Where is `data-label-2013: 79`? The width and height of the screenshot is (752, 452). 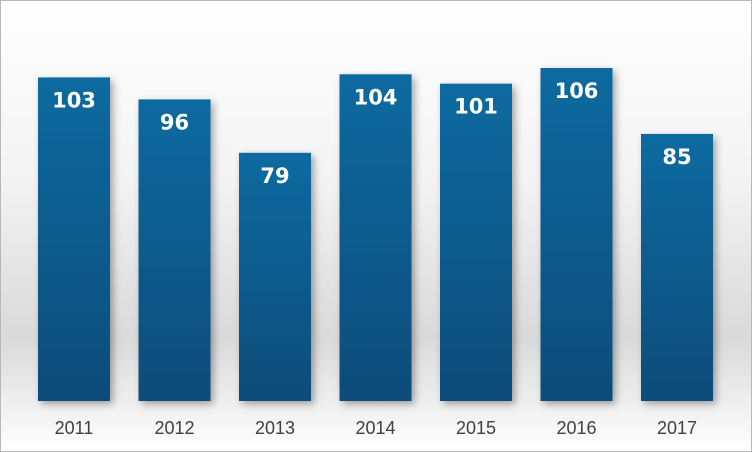 data-label-2013: 79 is located at coordinates (274, 176).